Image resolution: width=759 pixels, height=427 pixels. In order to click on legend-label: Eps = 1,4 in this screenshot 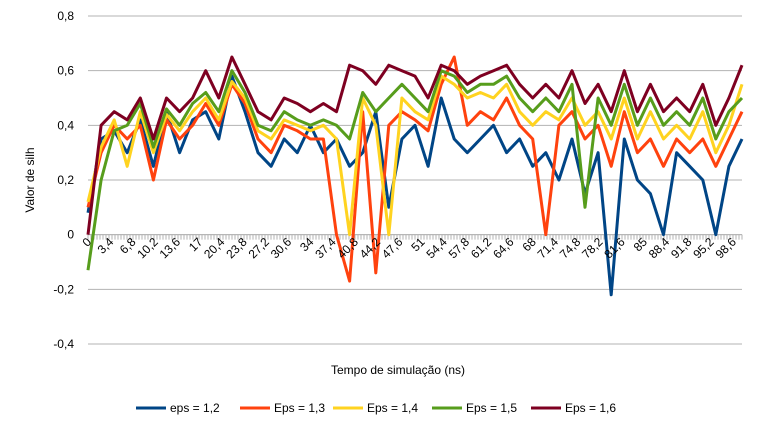, I will do `click(392, 408)`.